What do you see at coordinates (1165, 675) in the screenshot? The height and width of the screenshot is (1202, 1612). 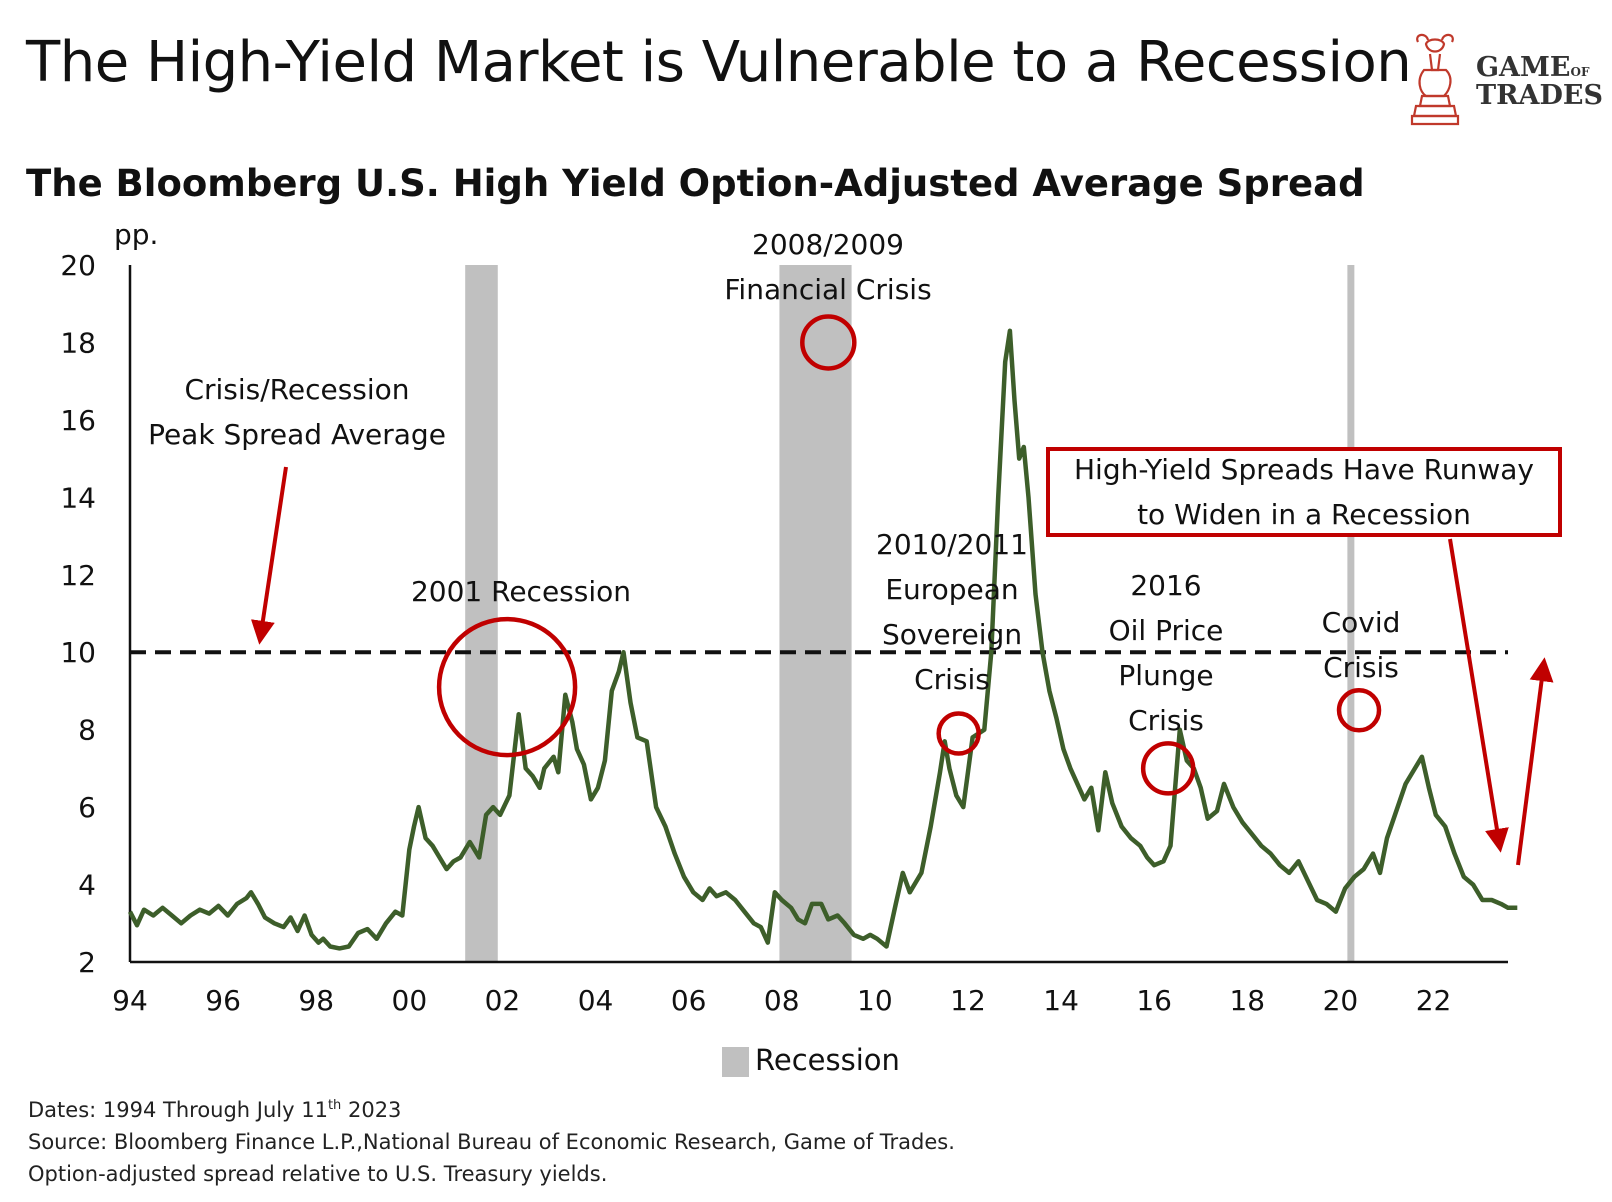 I see `annotation-oil-line3: Plunge` at bounding box center [1165, 675].